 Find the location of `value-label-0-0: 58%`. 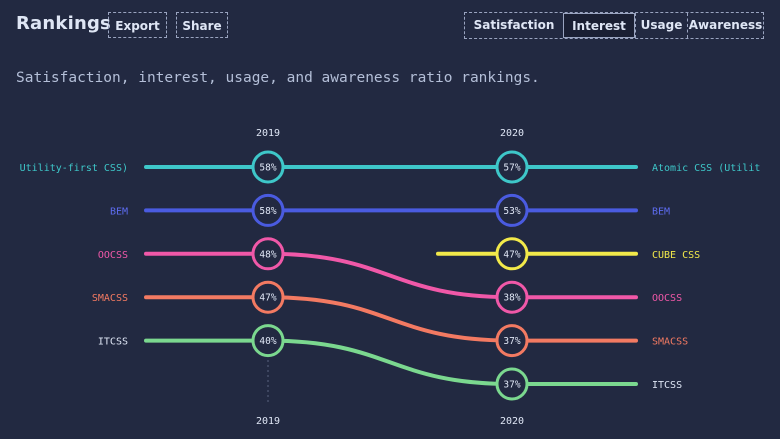

value-label-0-0: 58% is located at coordinates (267, 168).